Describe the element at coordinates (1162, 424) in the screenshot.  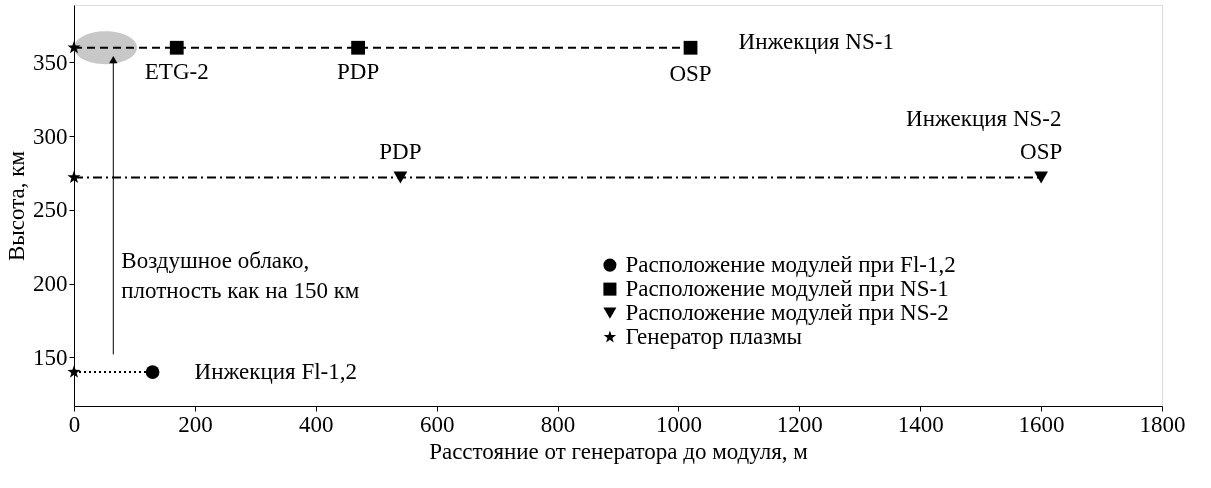
I see `x-tick-label: 1800` at that location.